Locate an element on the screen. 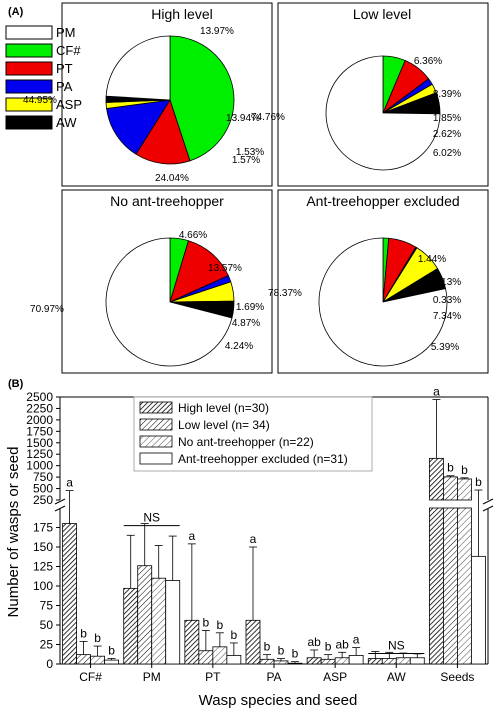  sig-letter-cf-s3: b is located at coordinates (111, 651).